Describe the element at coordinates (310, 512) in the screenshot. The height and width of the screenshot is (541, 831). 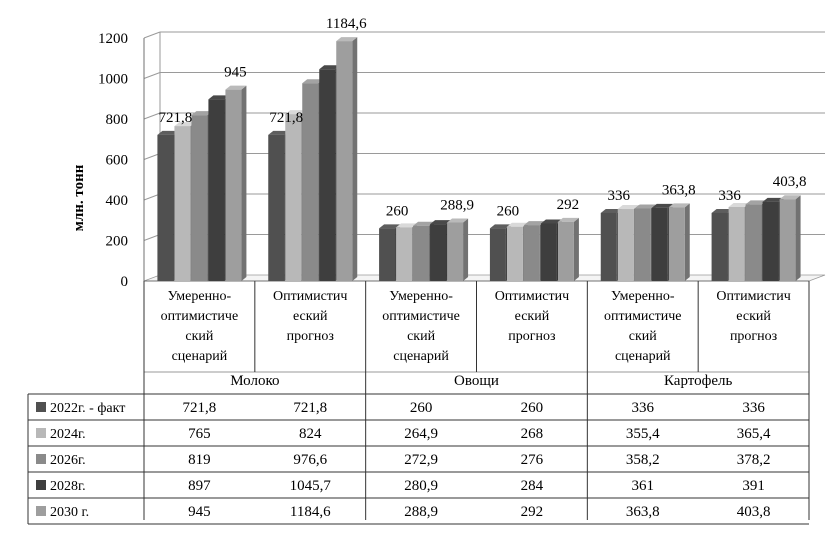
I see `table-cell: 1184,6` at that location.